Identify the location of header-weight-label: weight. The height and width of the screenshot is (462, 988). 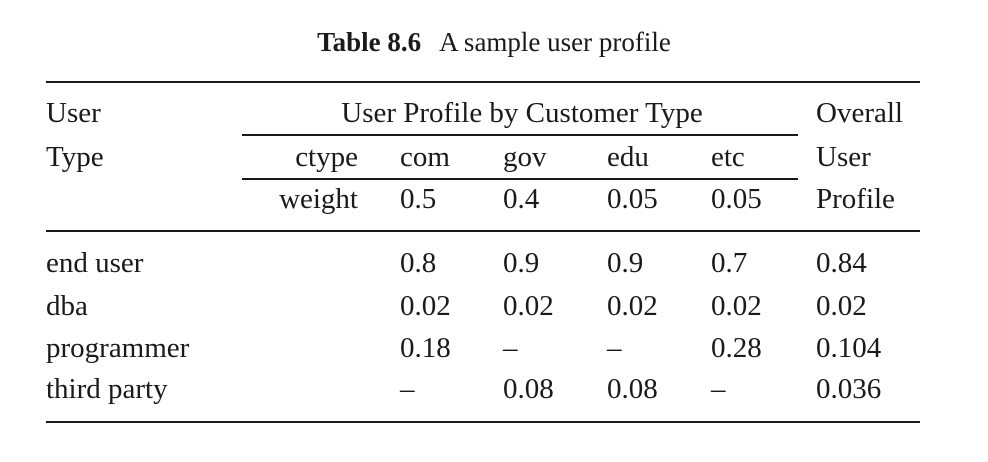
(318, 199).